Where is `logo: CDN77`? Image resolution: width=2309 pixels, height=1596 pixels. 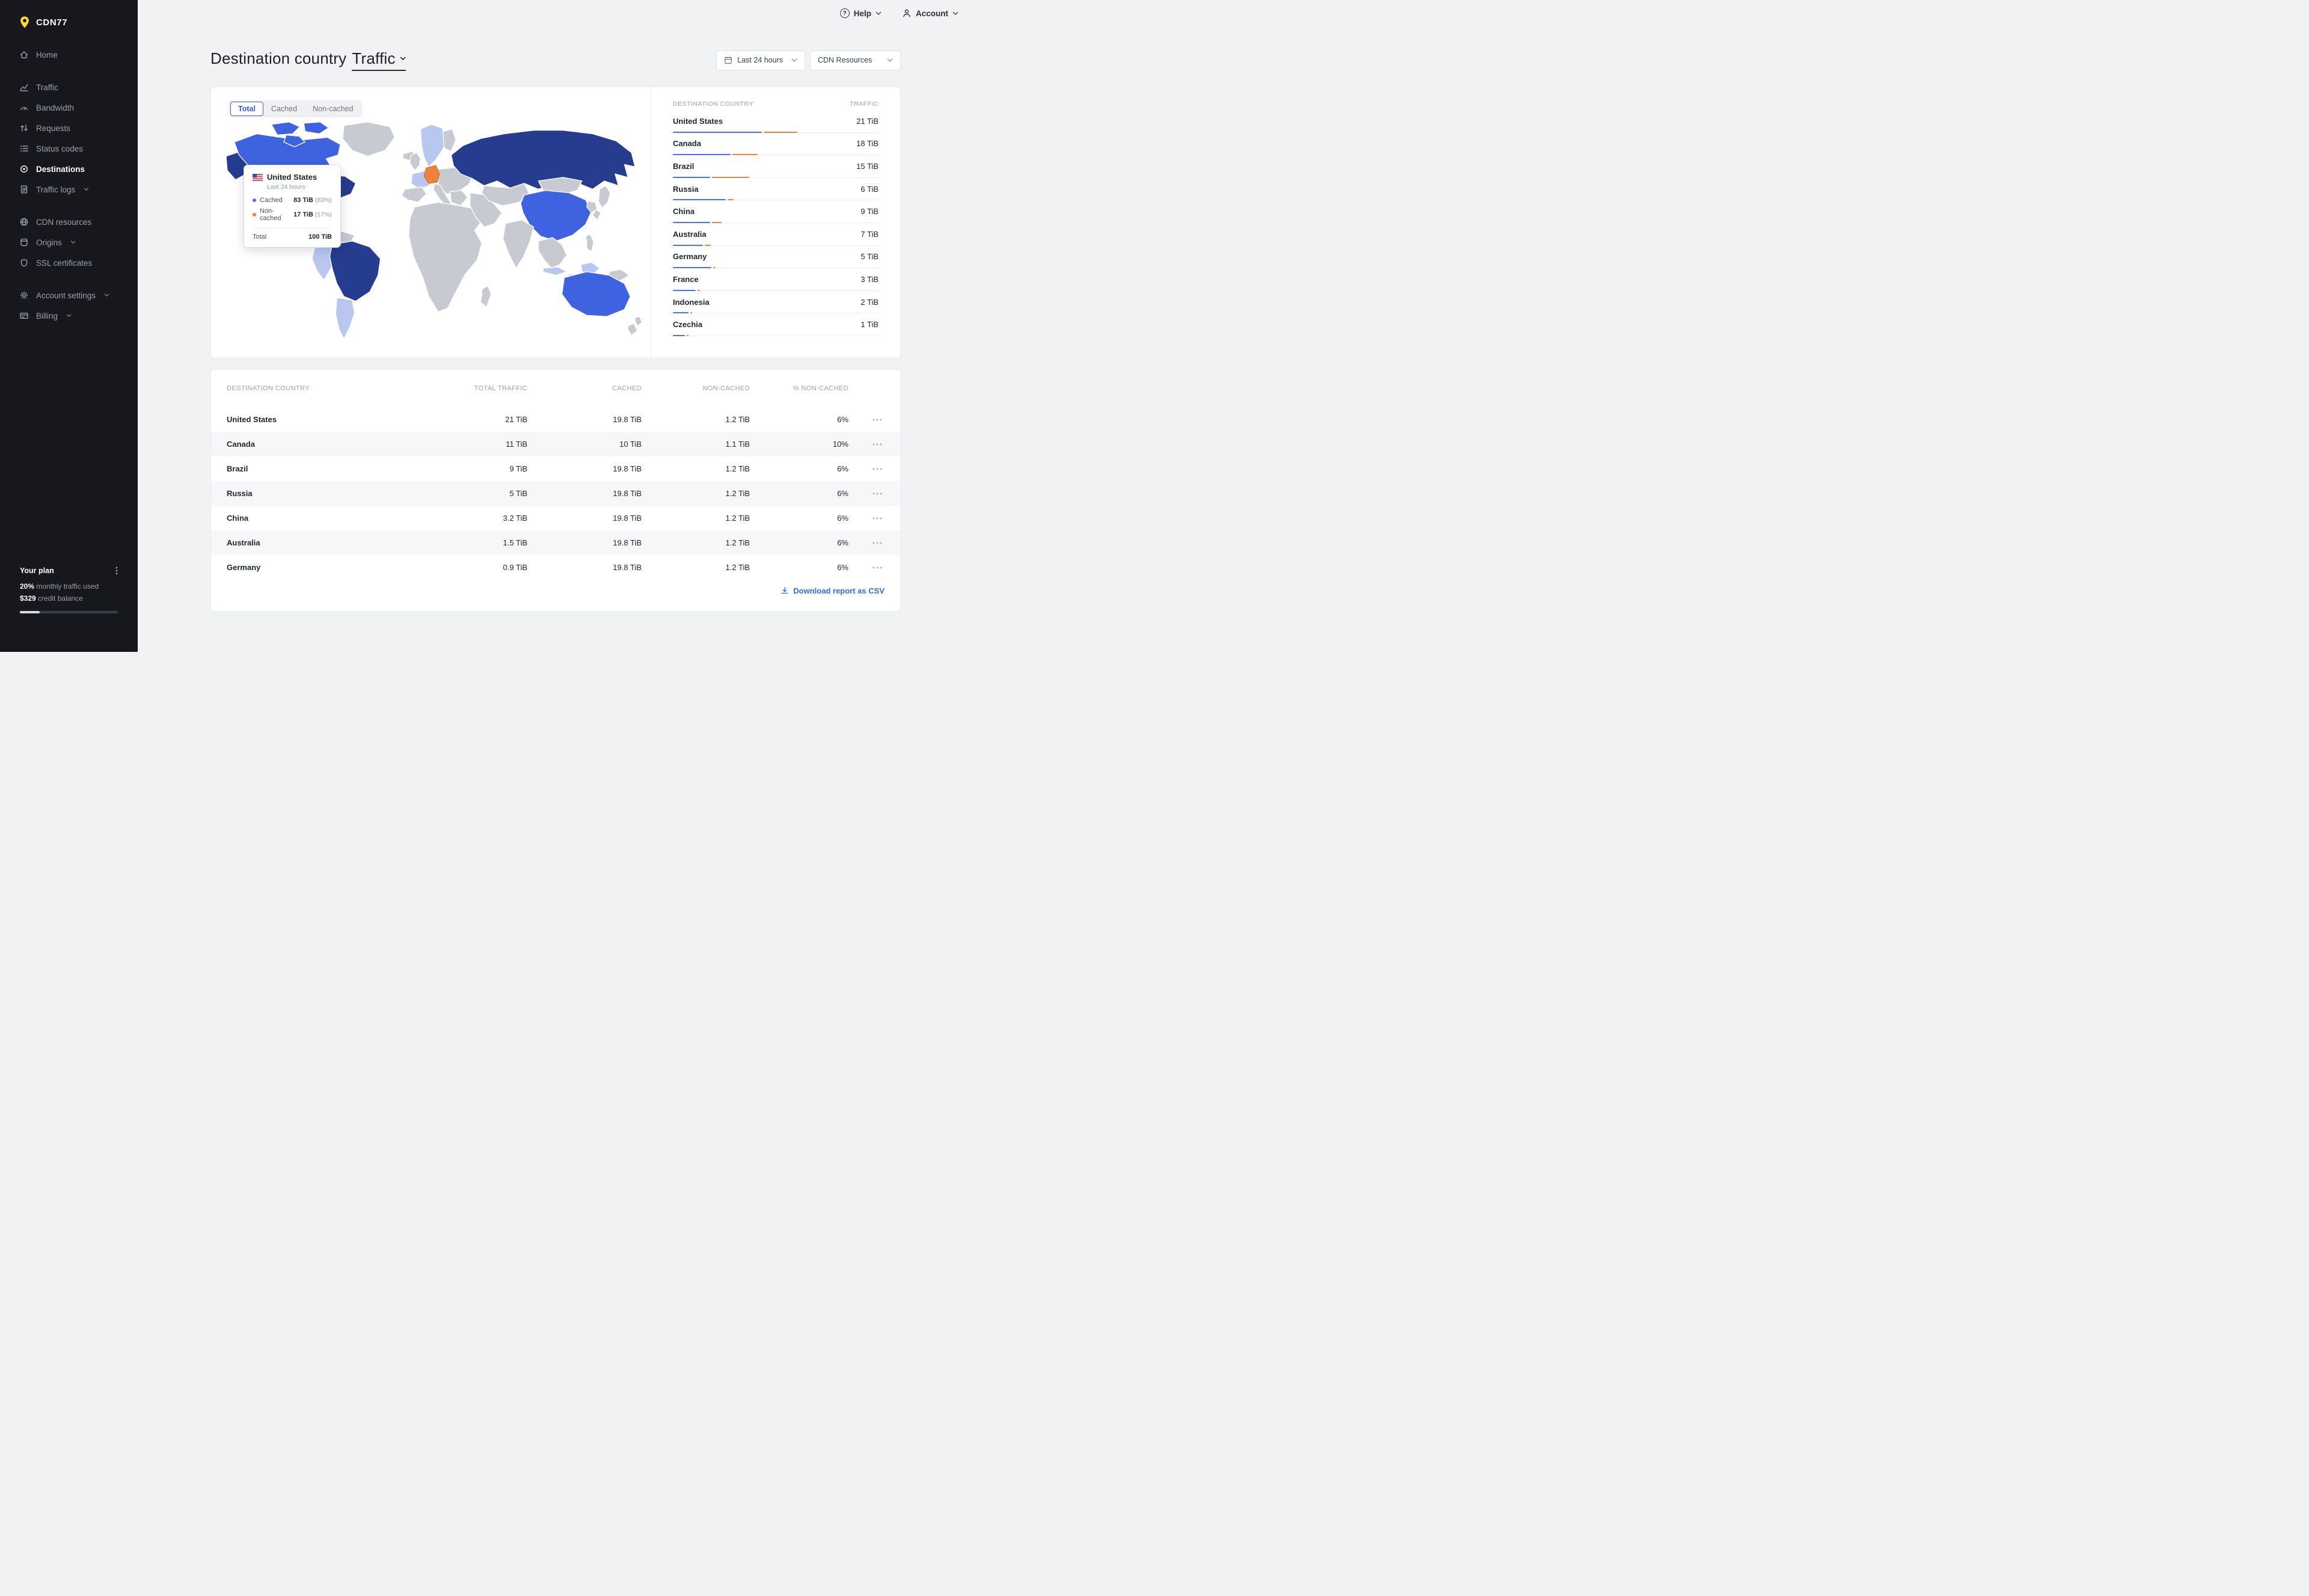
logo: CDN77 is located at coordinates (69, 20).